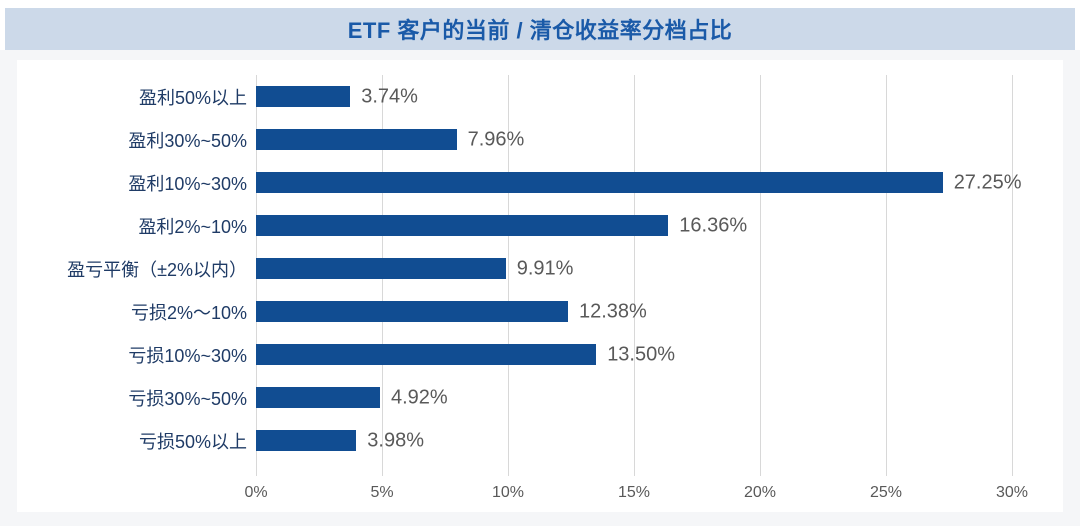 Image resolution: width=1080 pixels, height=526 pixels. Describe the element at coordinates (545, 268) in the screenshot. I see `value-label: 9.91%` at that location.